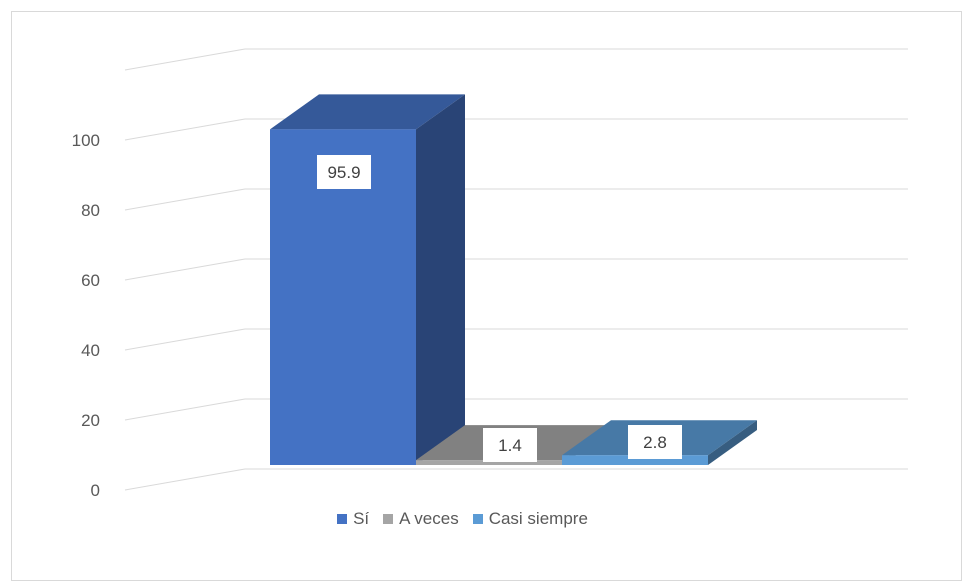 The width and height of the screenshot is (965, 584). What do you see at coordinates (86, 140) in the screenshot?
I see `y-tick-label: 100` at bounding box center [86, 140].